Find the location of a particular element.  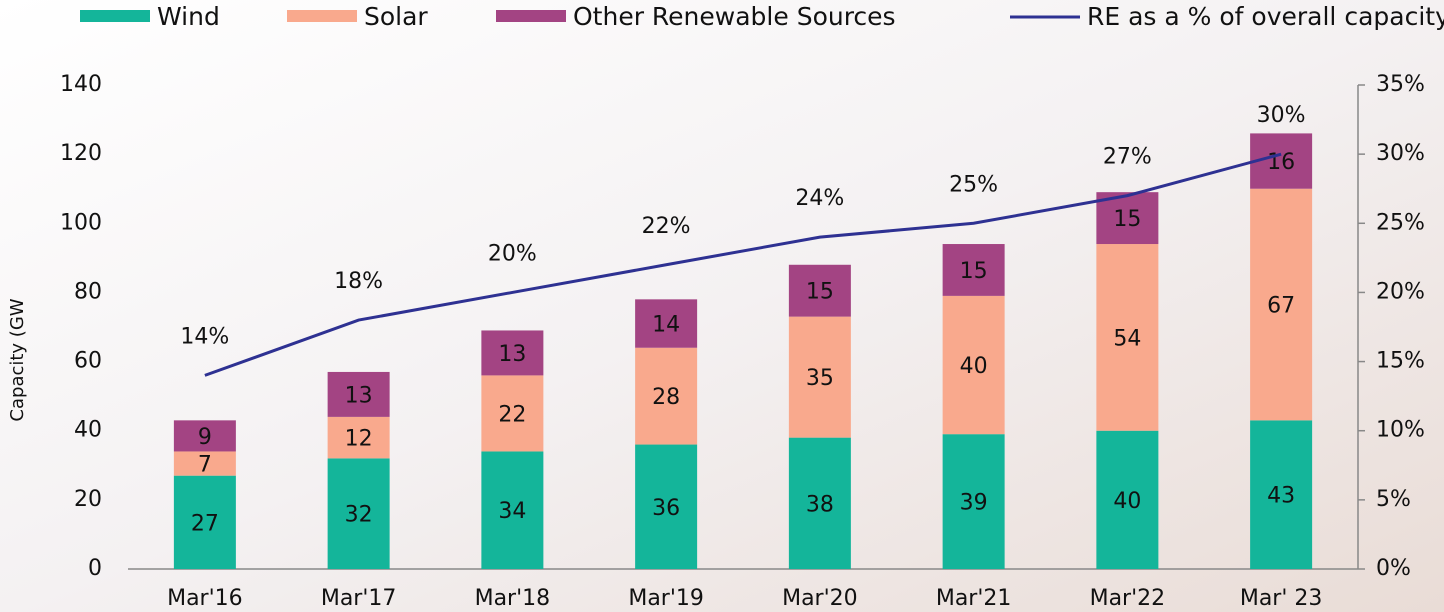

bar-value-label: 32 is located at coordinates (359, 515).